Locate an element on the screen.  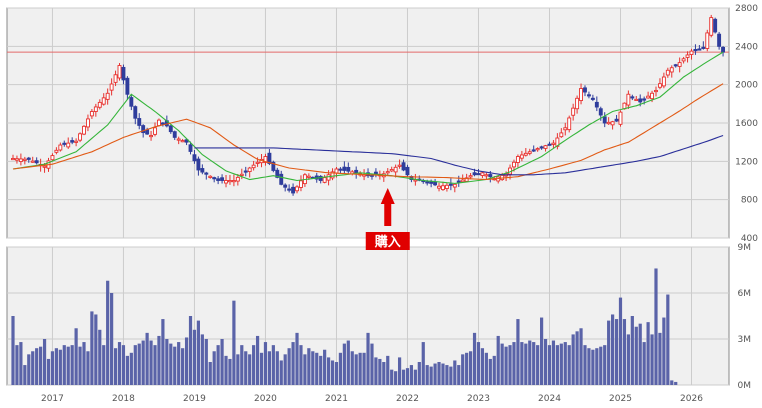
year-tick-label: 2022 is located at coordinates (407, 399).